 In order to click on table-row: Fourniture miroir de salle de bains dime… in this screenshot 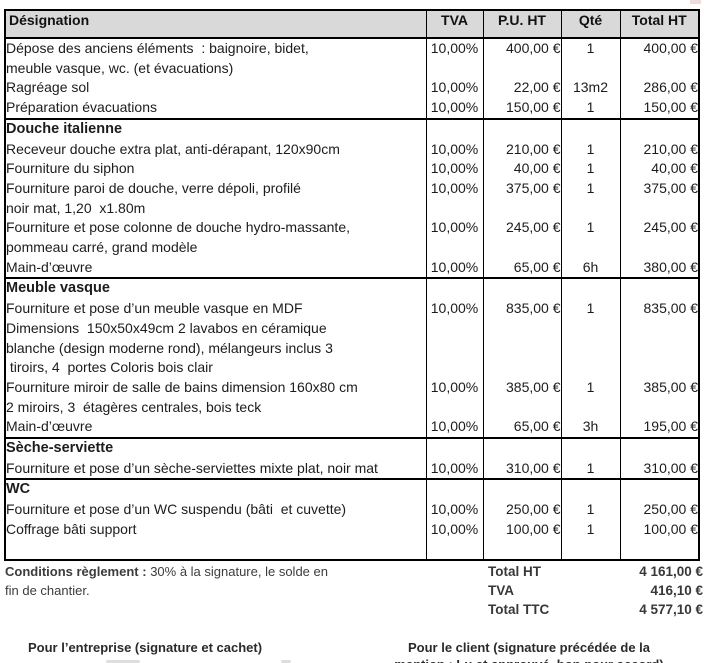, I will do `click(352, 397)`.